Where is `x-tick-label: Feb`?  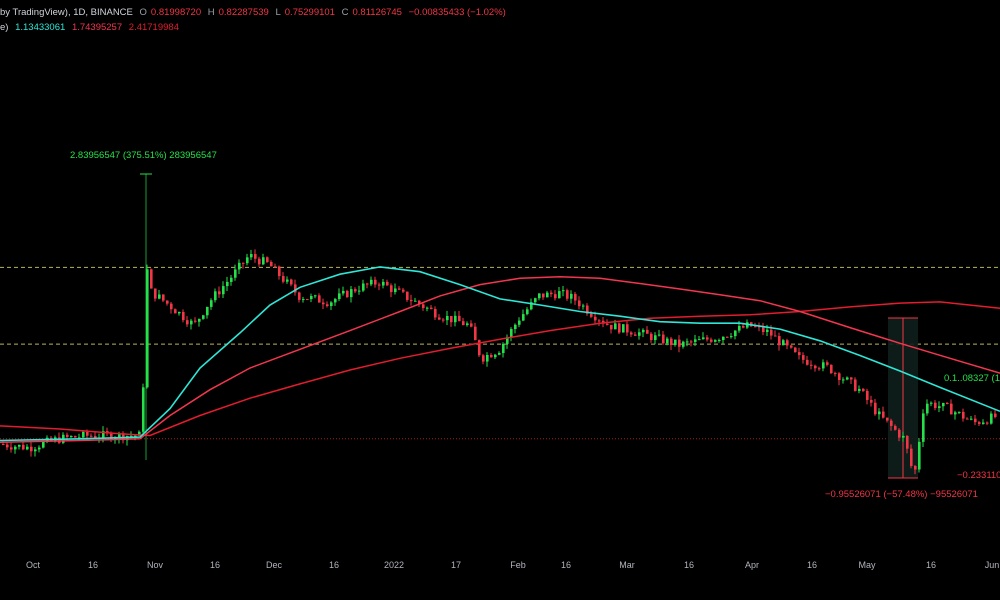 x-tick-label: Feb is located at coordinates (518, 565).